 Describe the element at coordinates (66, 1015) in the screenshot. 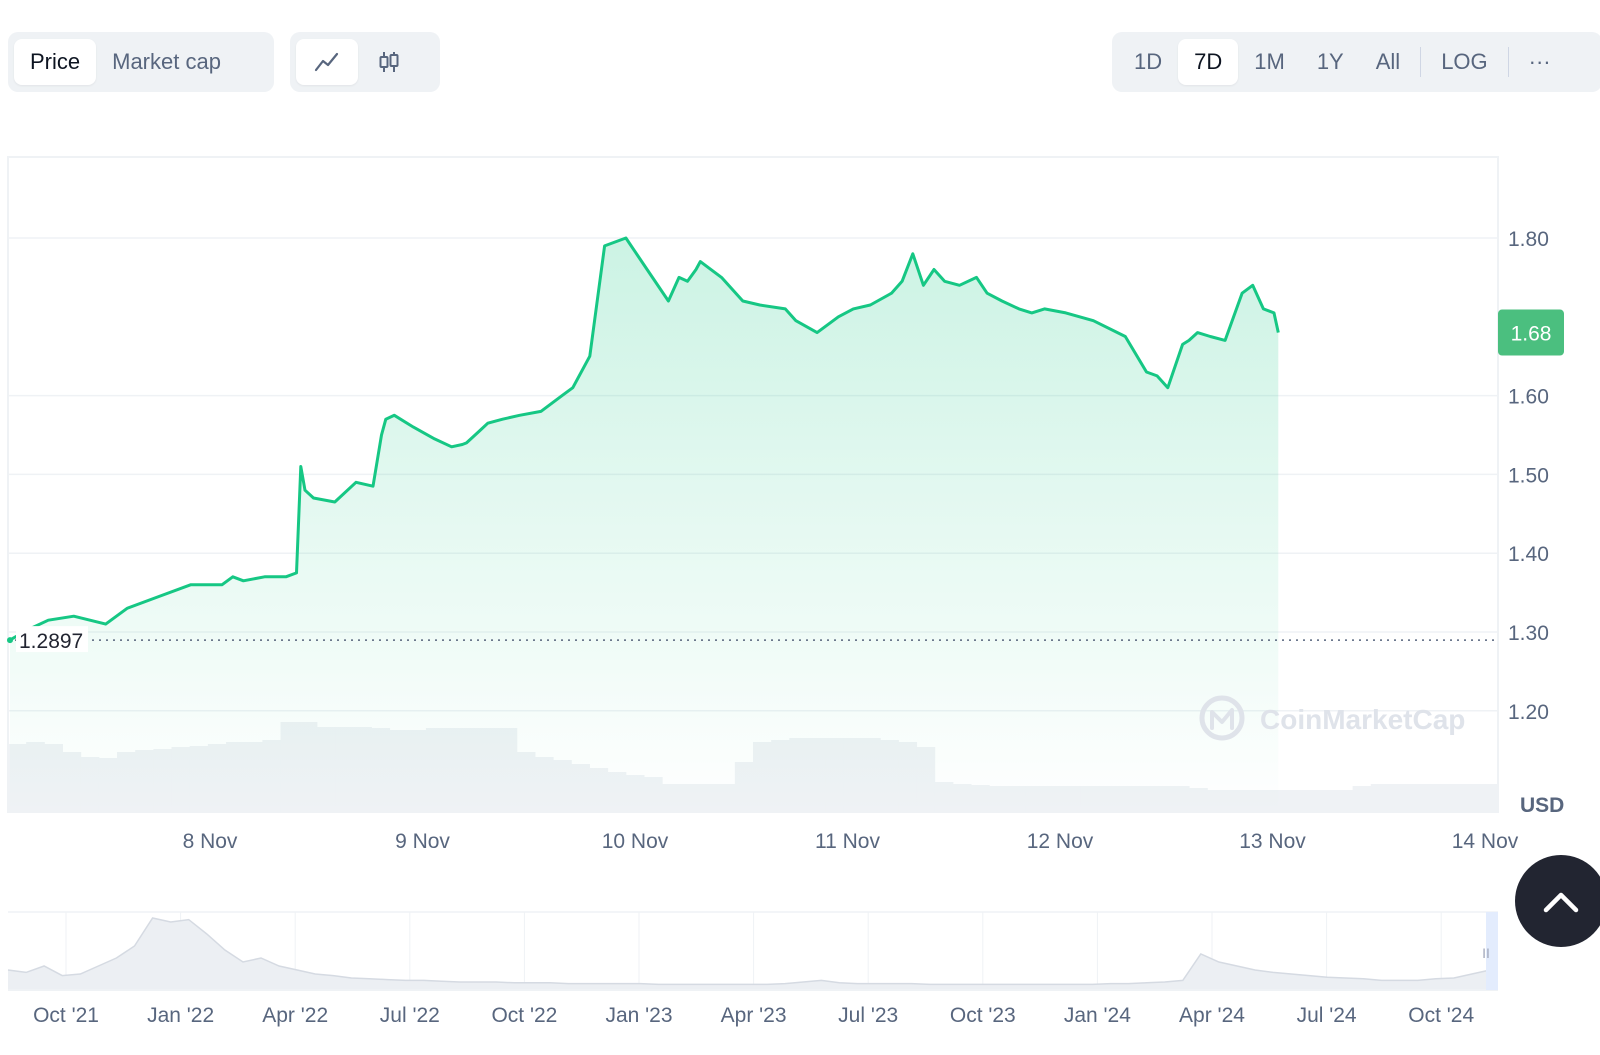

I see `navigator-x-label: Oct '21` at that location.